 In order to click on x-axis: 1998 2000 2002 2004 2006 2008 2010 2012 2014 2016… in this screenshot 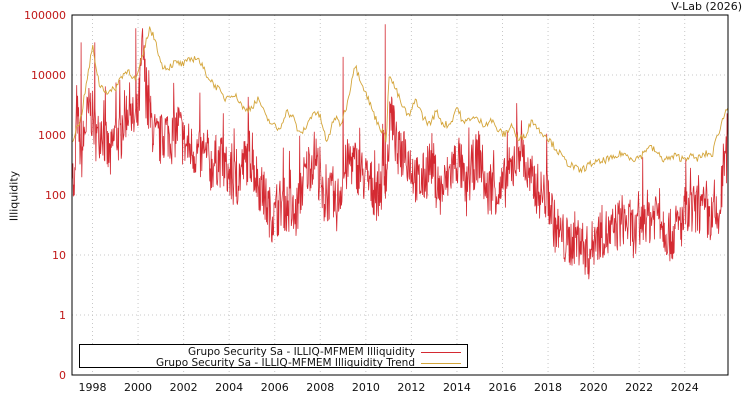, I will do `click(389, 387)`.